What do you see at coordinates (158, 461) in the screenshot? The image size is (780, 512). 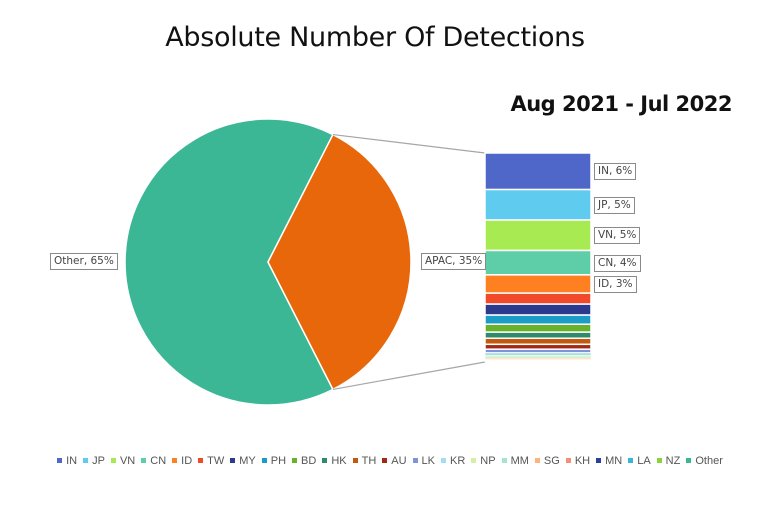 I see `legend-label: CN` at bounding box center [158, 461].